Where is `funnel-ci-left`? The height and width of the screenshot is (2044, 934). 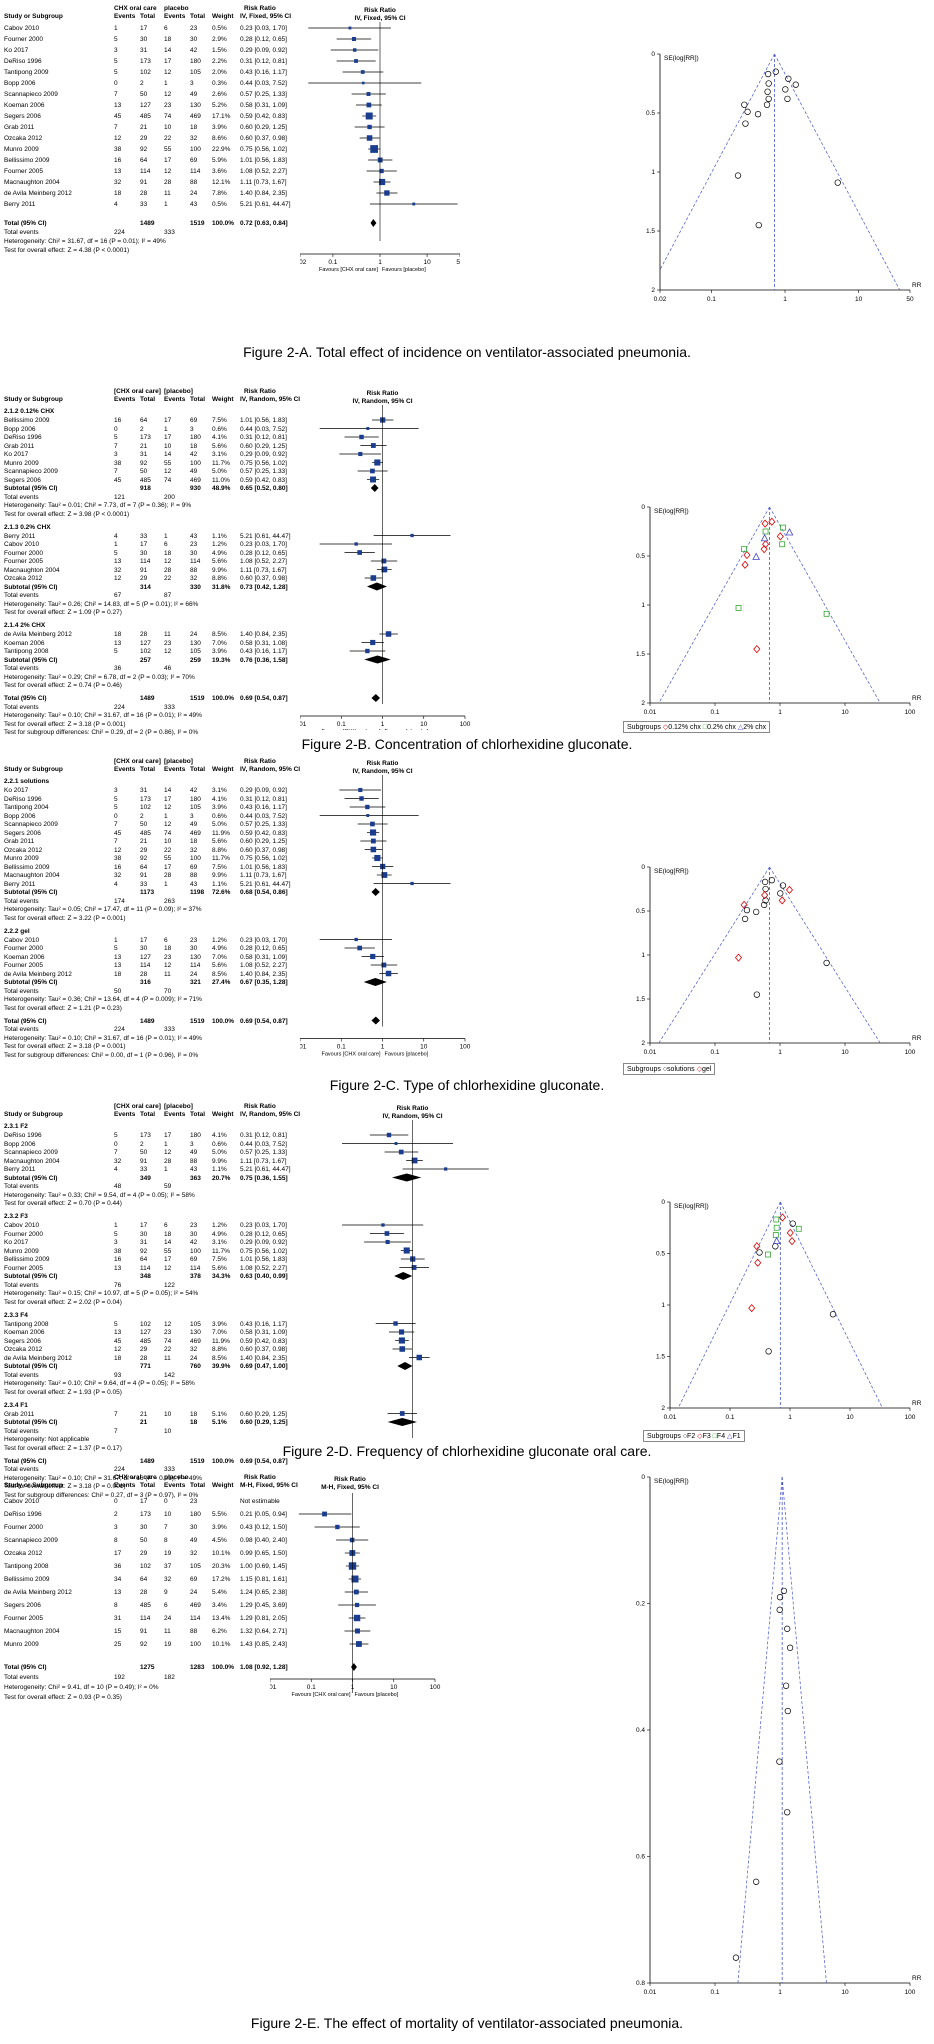
funnel-ci-left is located at coordinates (729, 1305).